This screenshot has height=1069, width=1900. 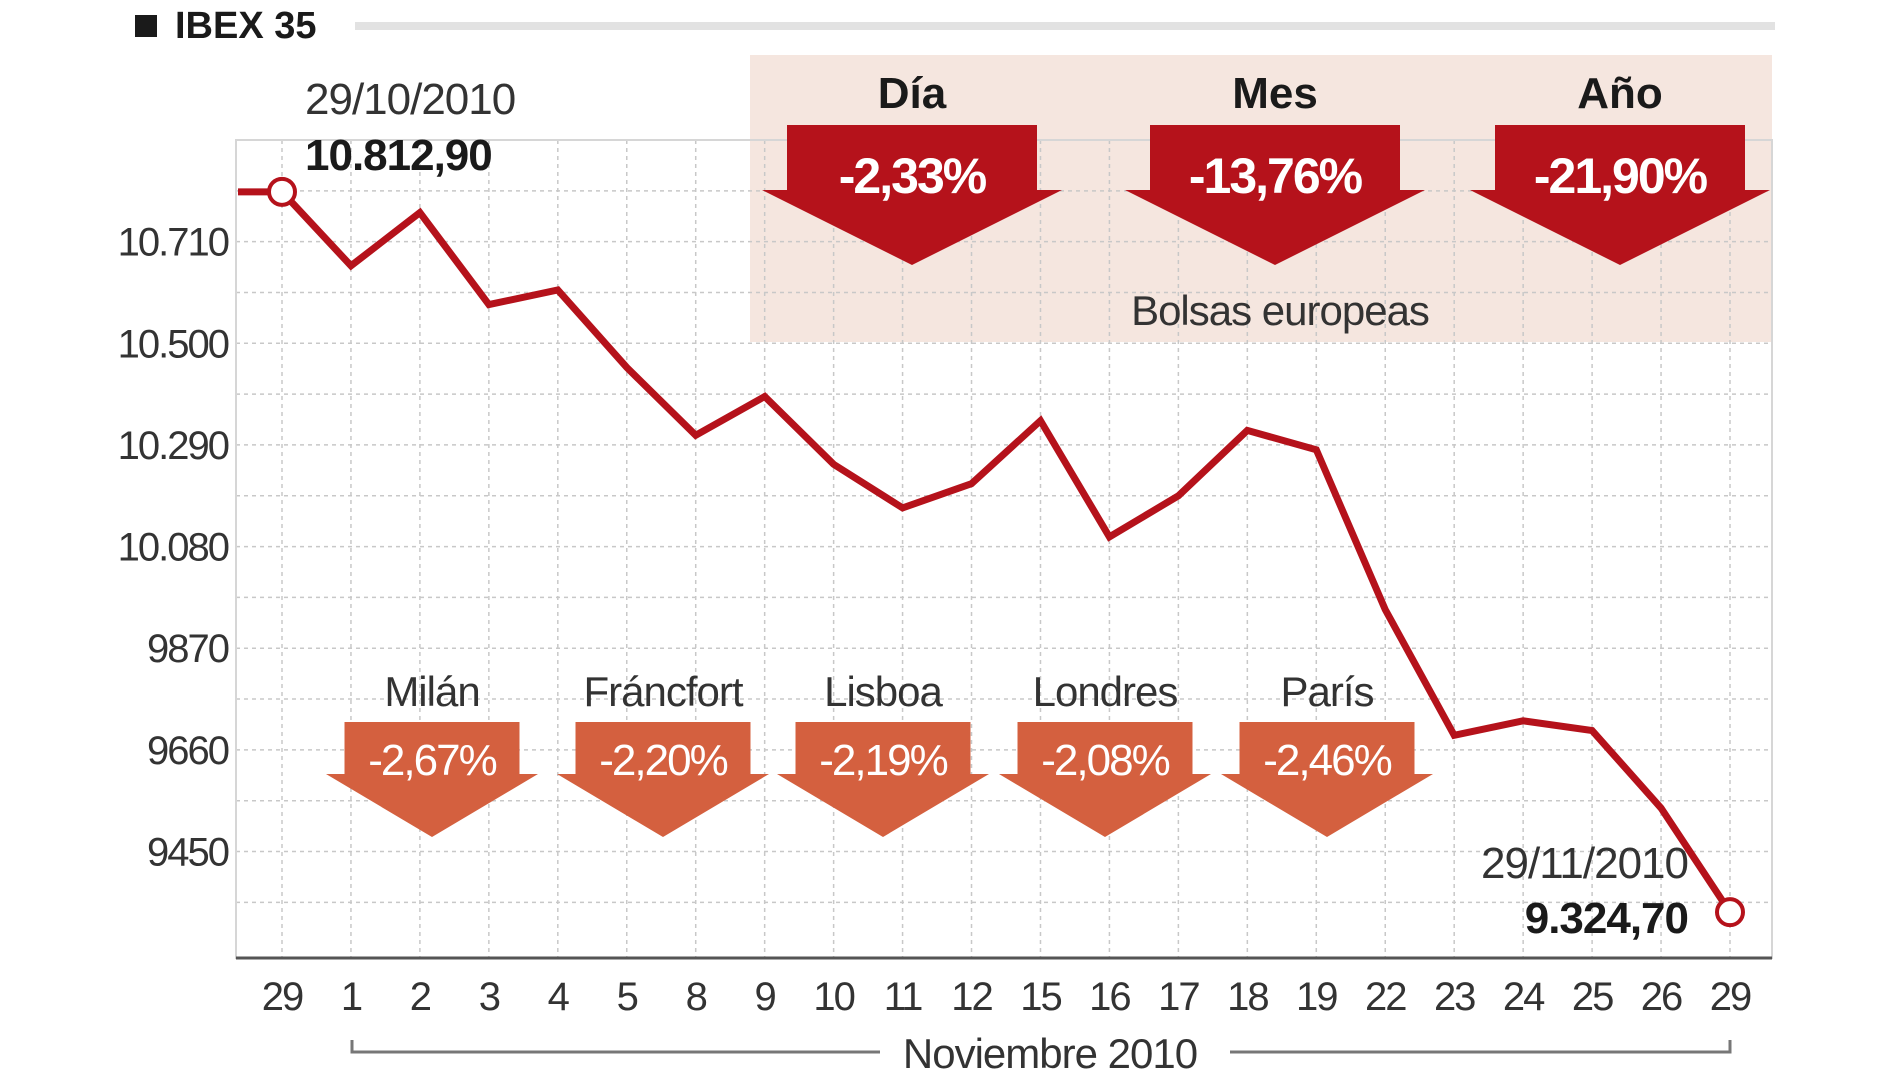 I want to click on start-date-label: 29/10/2010, so click(x=410, y=99).